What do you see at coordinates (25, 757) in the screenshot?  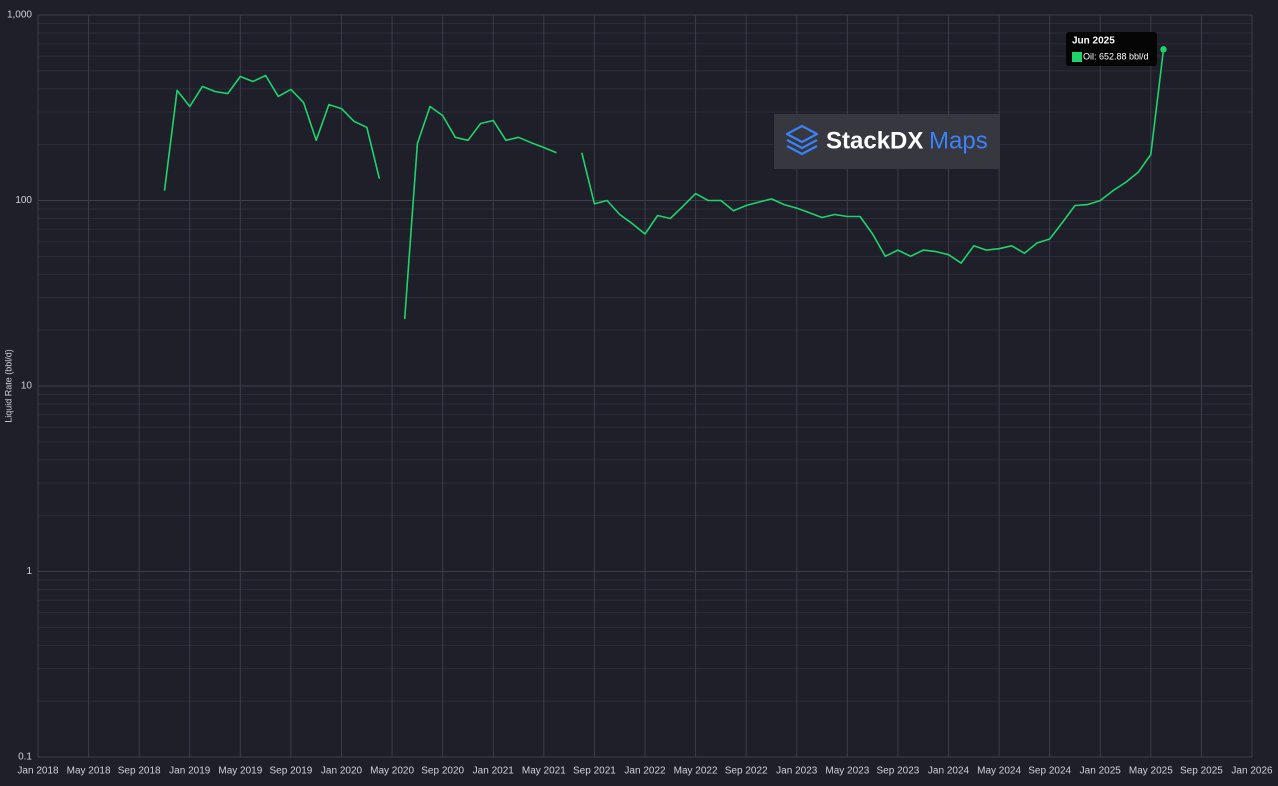 I see `y-tick-label: 0.1` at bounding box center [25, 757].